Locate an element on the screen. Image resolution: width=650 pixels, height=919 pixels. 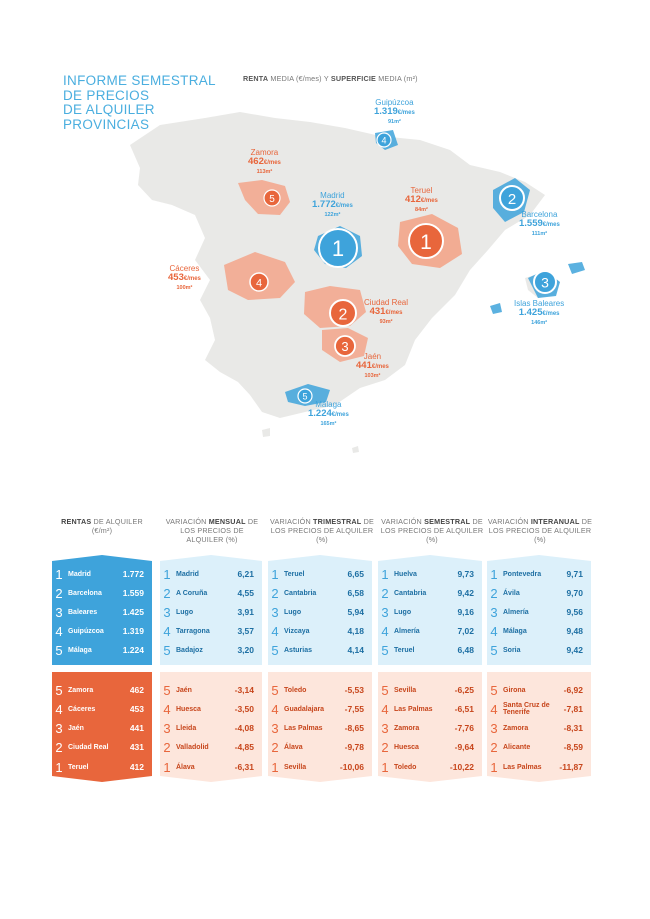
province-name: Huesca is located at coordinates (406, 747).